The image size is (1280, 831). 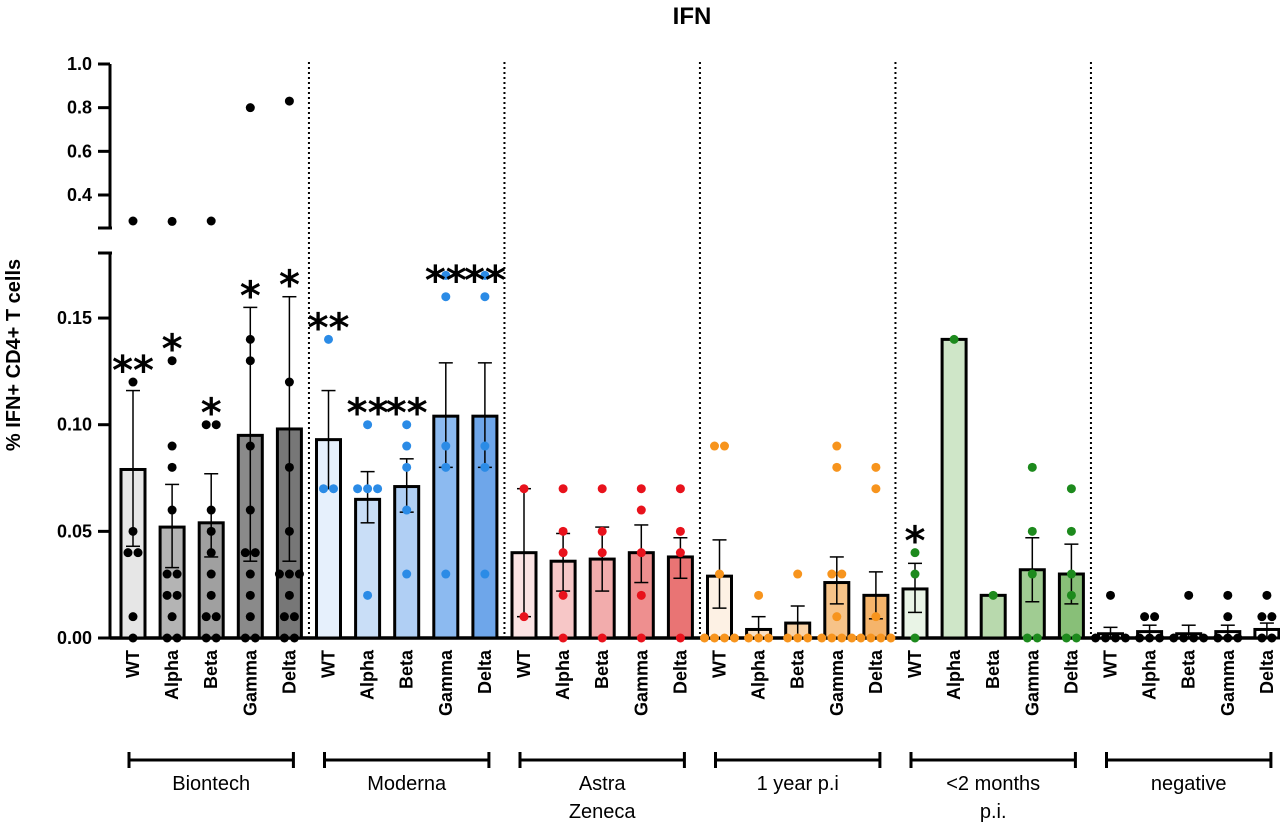 I want to click on significance-stars: *, so click(x=915, y=542).